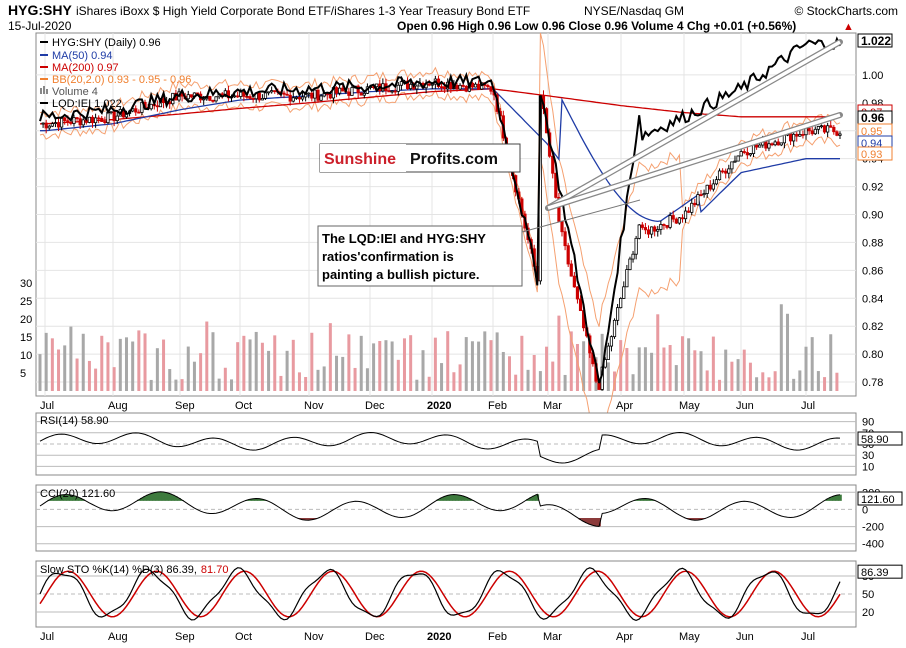  Describe the element at coordinates (873, 545) in the screenshot. I see `osc-tick-label: -400` at that location.